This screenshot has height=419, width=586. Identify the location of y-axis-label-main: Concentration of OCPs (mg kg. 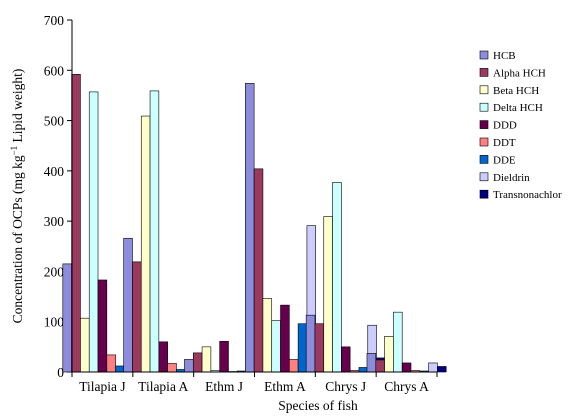
(17, 239).